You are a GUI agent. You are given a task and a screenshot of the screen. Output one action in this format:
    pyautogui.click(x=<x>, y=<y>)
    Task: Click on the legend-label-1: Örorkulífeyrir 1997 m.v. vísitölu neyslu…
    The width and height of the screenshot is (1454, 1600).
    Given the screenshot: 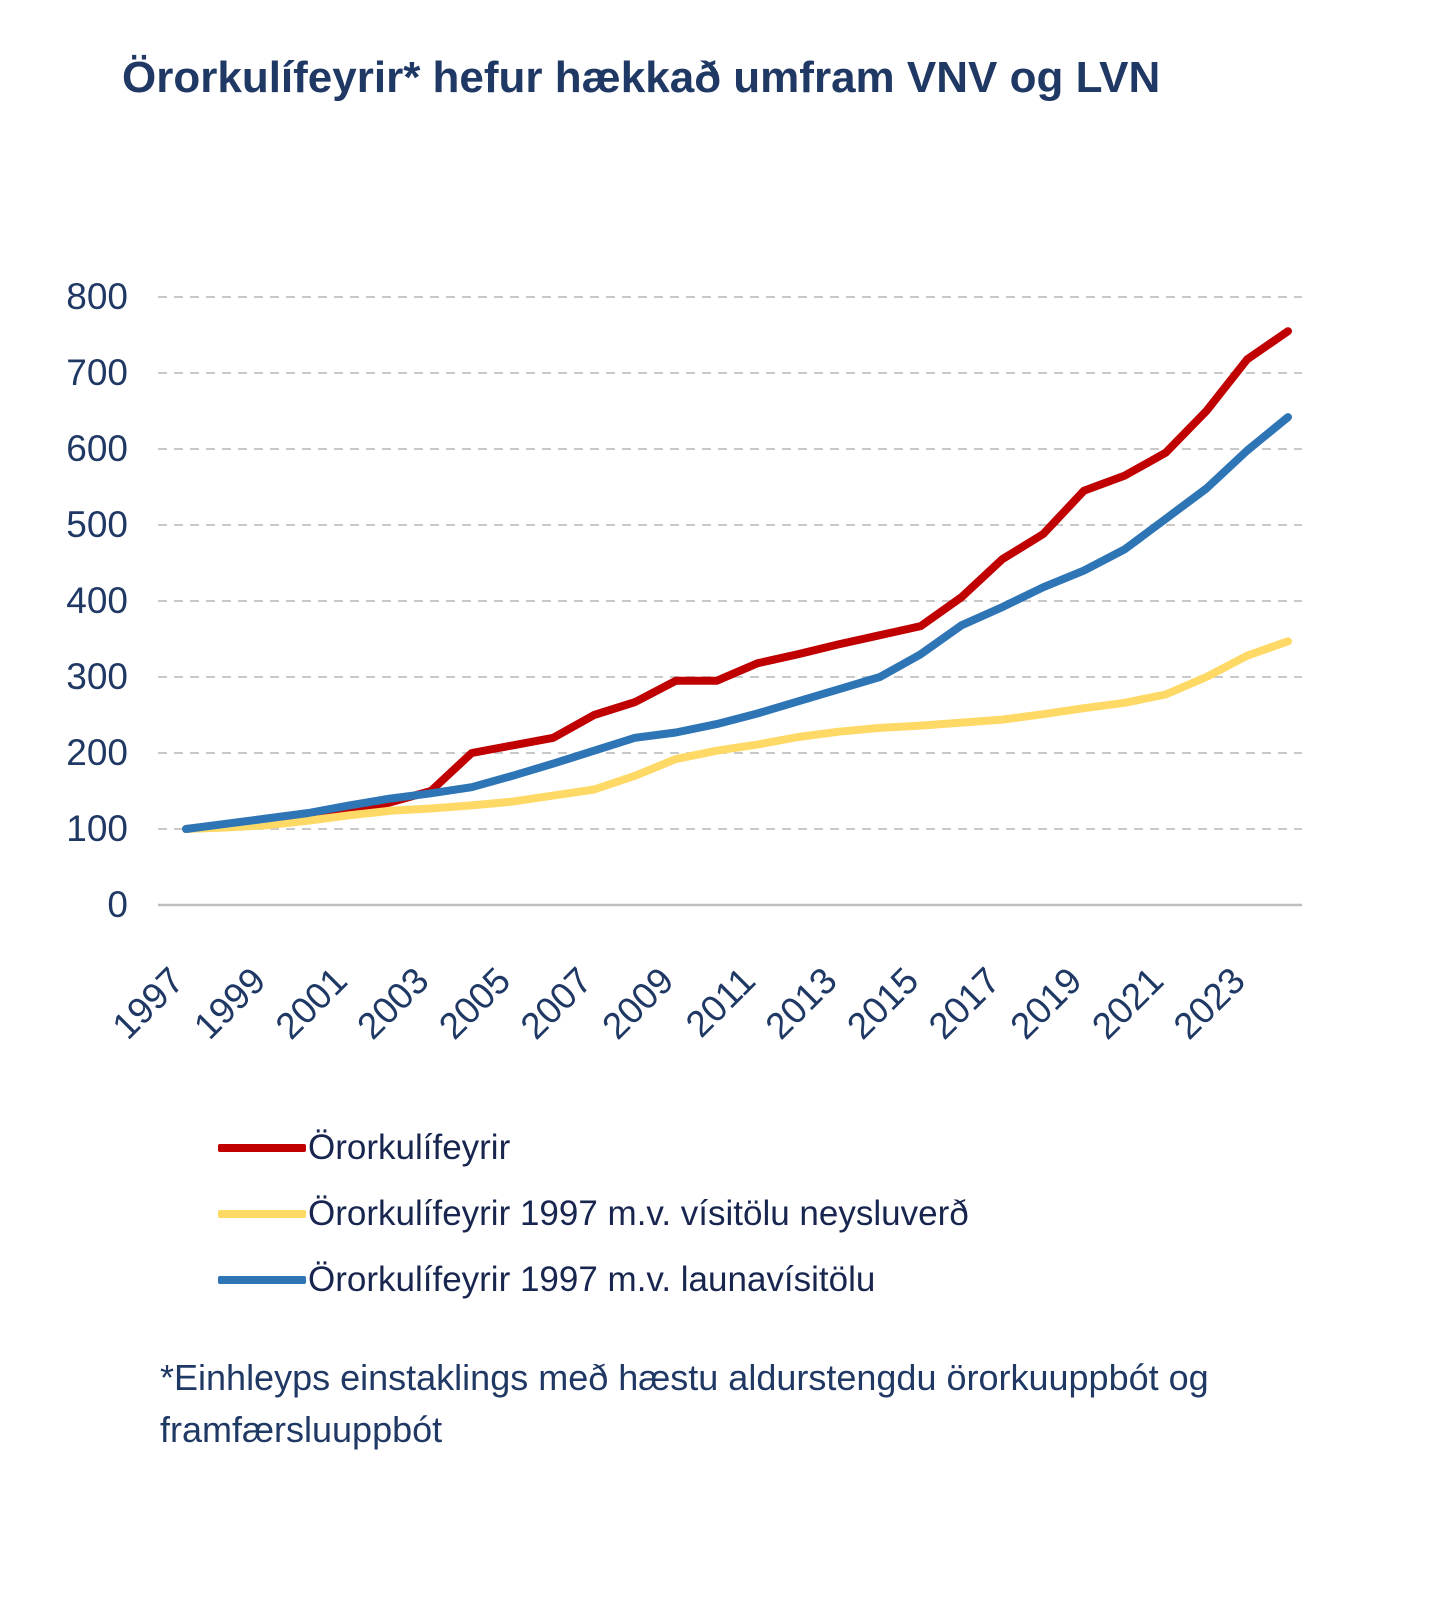 What is the action you would take?
    pyautogui.click(x=638, y=1213)
    